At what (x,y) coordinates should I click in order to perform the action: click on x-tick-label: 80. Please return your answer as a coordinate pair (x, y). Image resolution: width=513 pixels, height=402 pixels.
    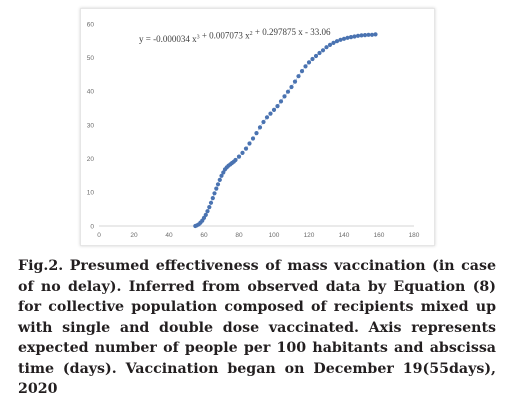
    Looking at the image, I should click on (239, 235).